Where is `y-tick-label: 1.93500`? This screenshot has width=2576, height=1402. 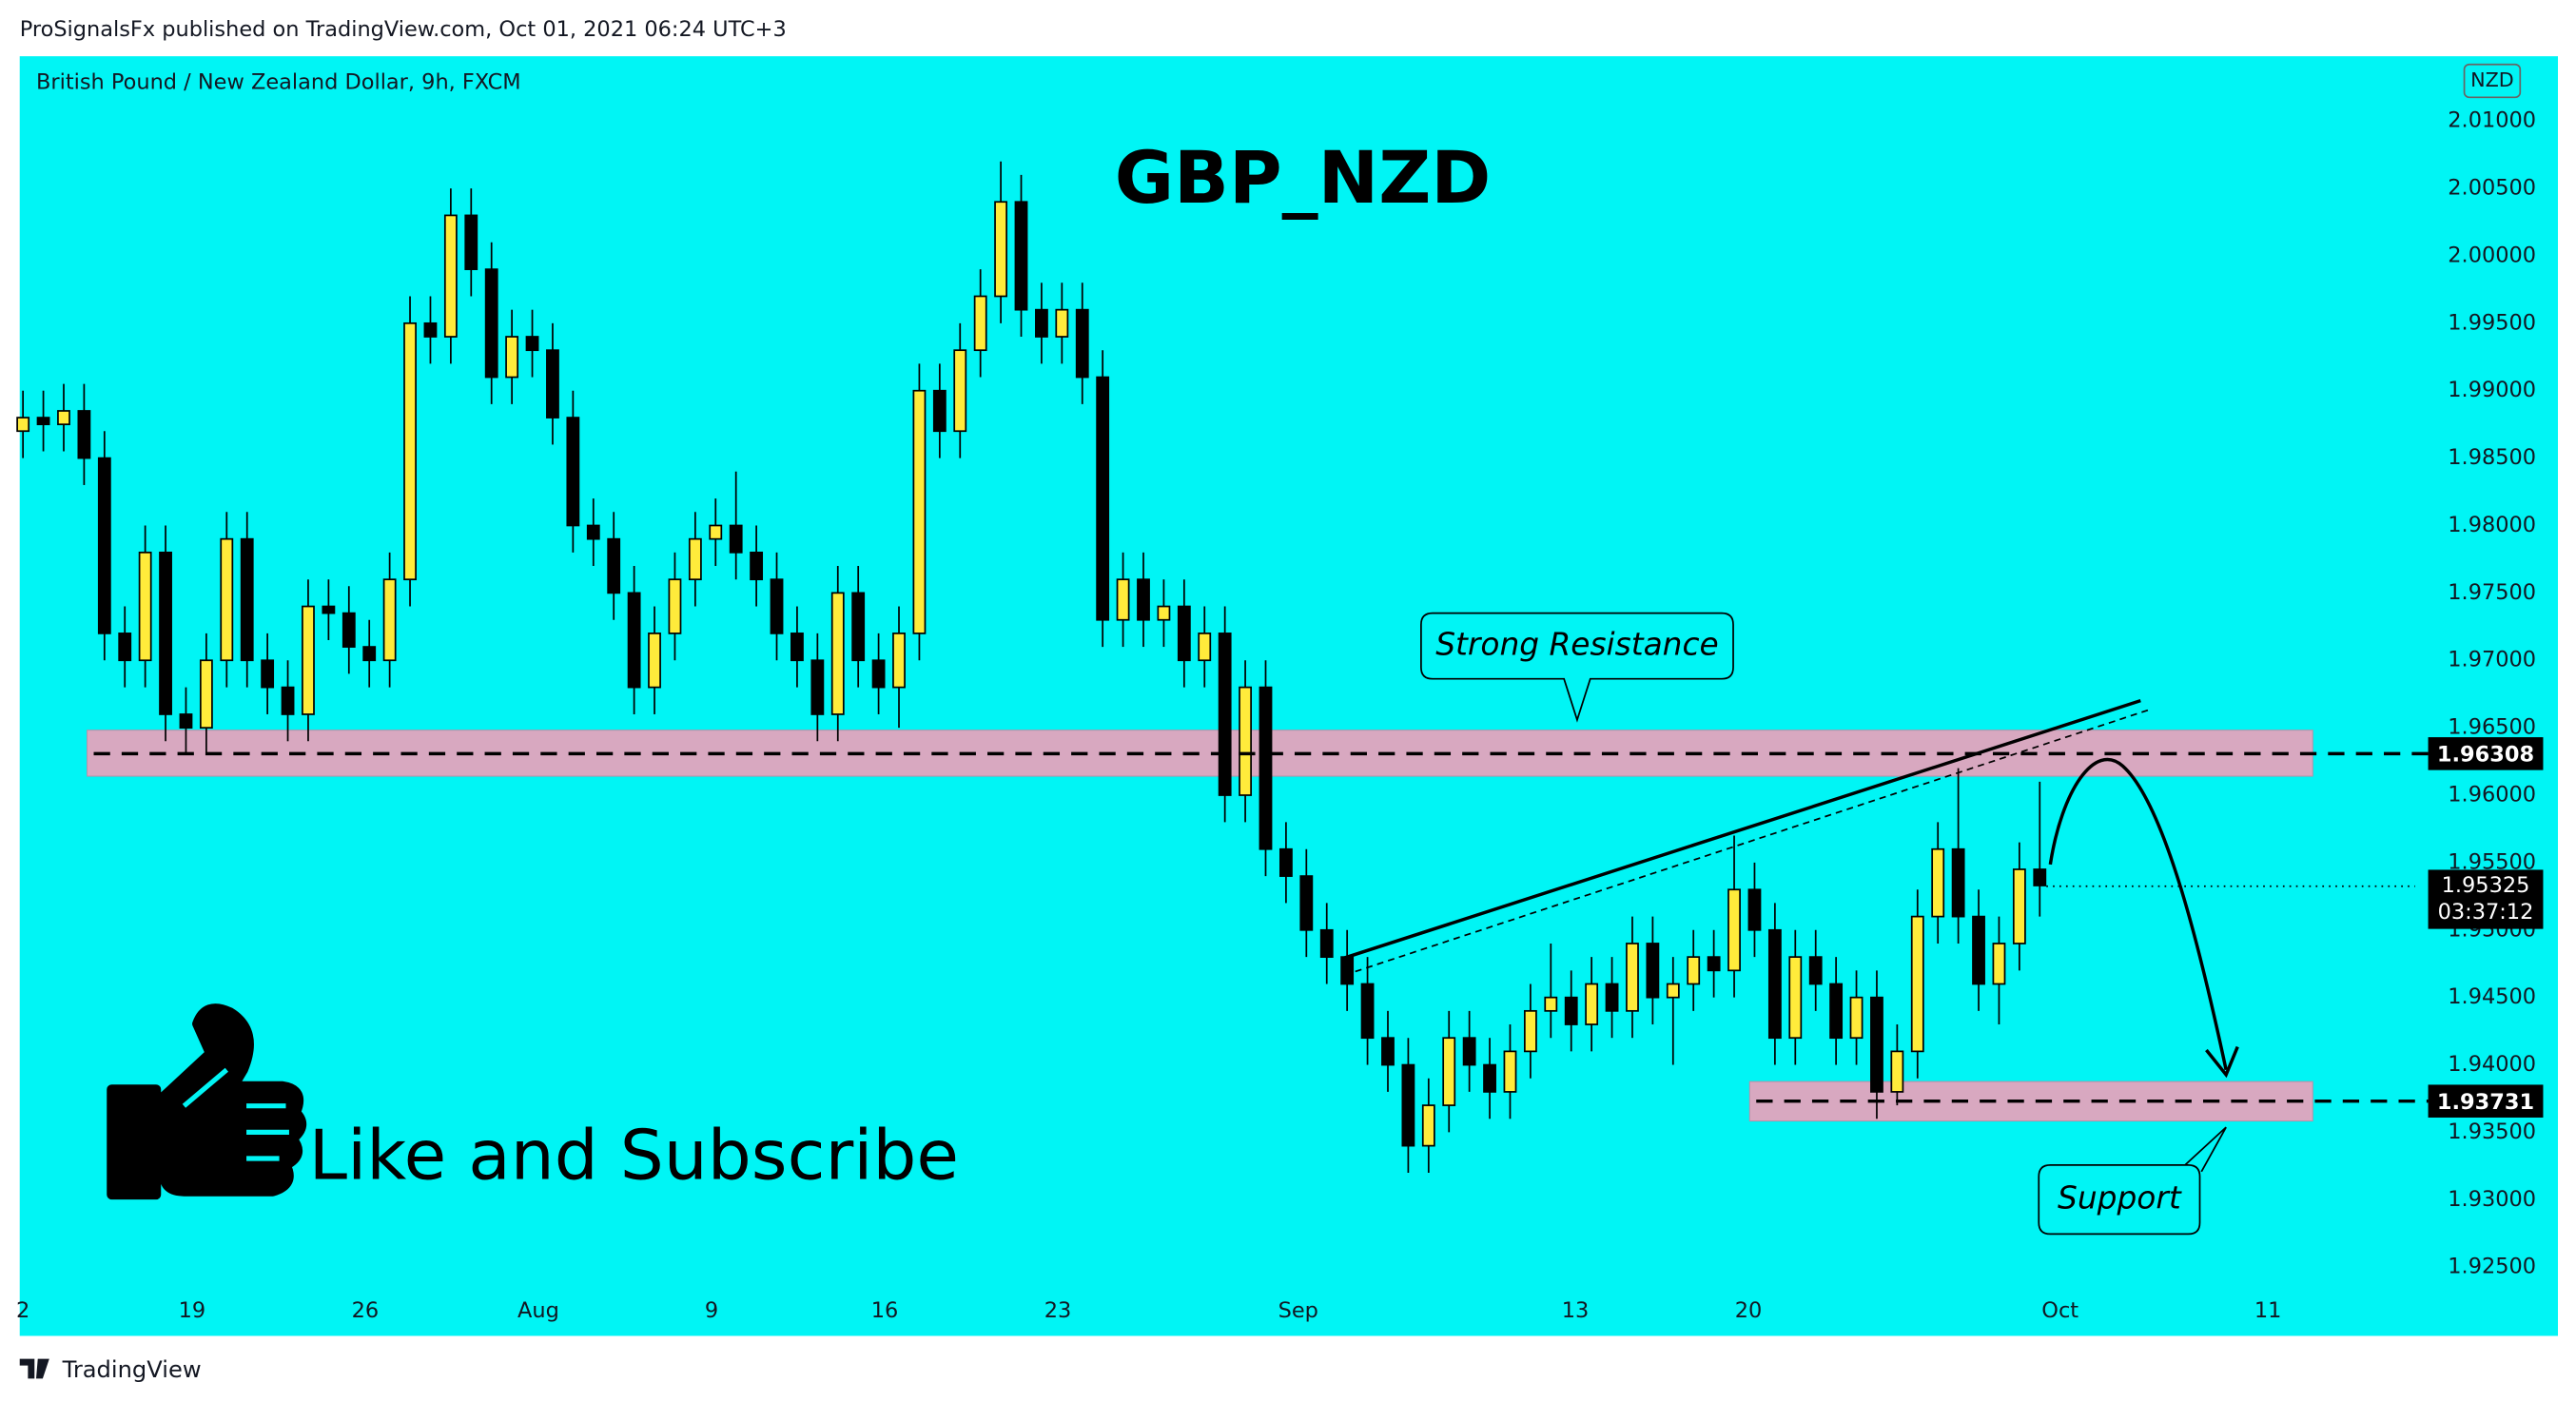 y-tick-label: 1.93500 is located at coordinates (2492, 1132).